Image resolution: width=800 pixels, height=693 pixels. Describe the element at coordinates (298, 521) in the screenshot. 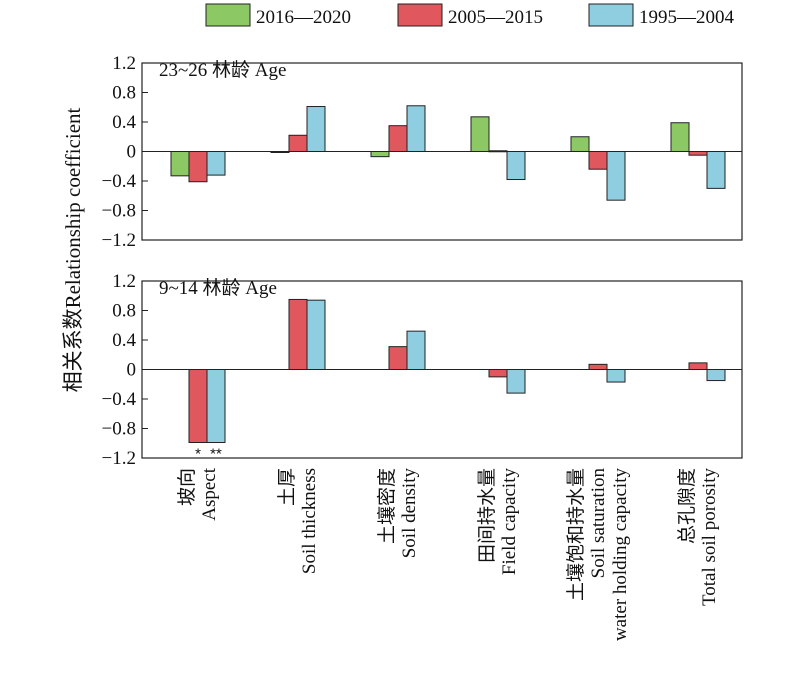

I see `category-label: 土厚 Soil thickness` at that location.